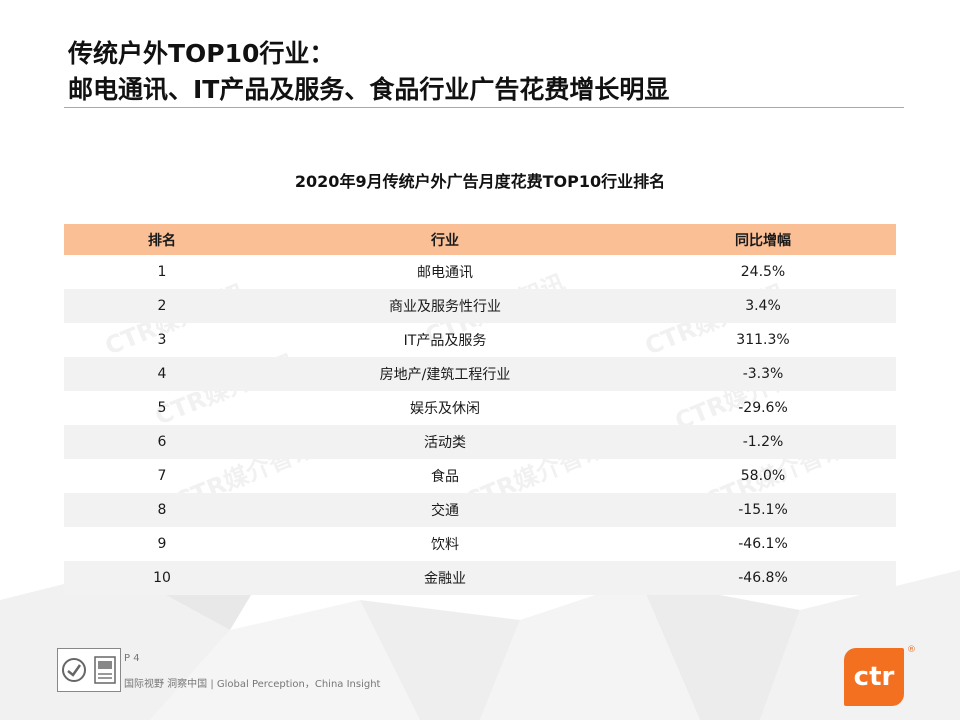 The image size is (960, 720). I want to click on table-row: 10 金融业 -46.8%, so click(480, 578).